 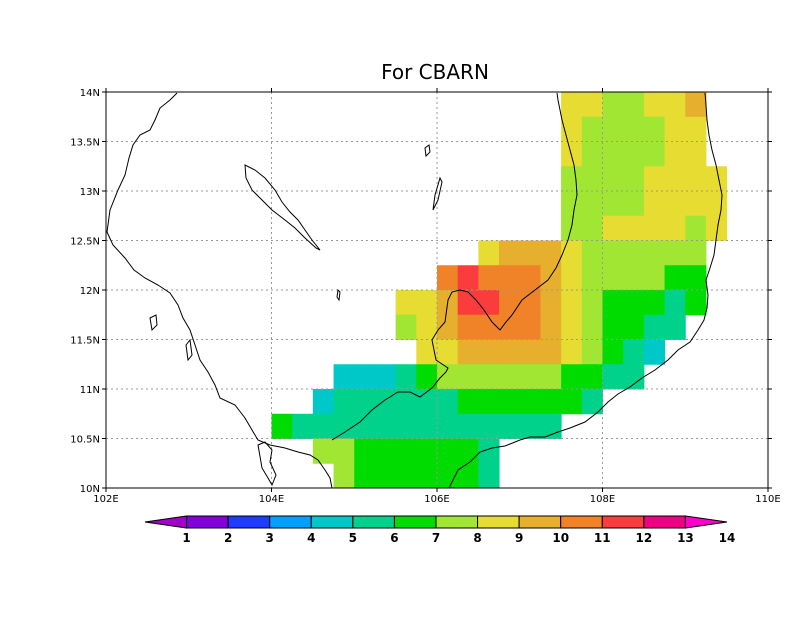 I want to click on y-tick-label: 11.5N, so click(x=85, y=341).